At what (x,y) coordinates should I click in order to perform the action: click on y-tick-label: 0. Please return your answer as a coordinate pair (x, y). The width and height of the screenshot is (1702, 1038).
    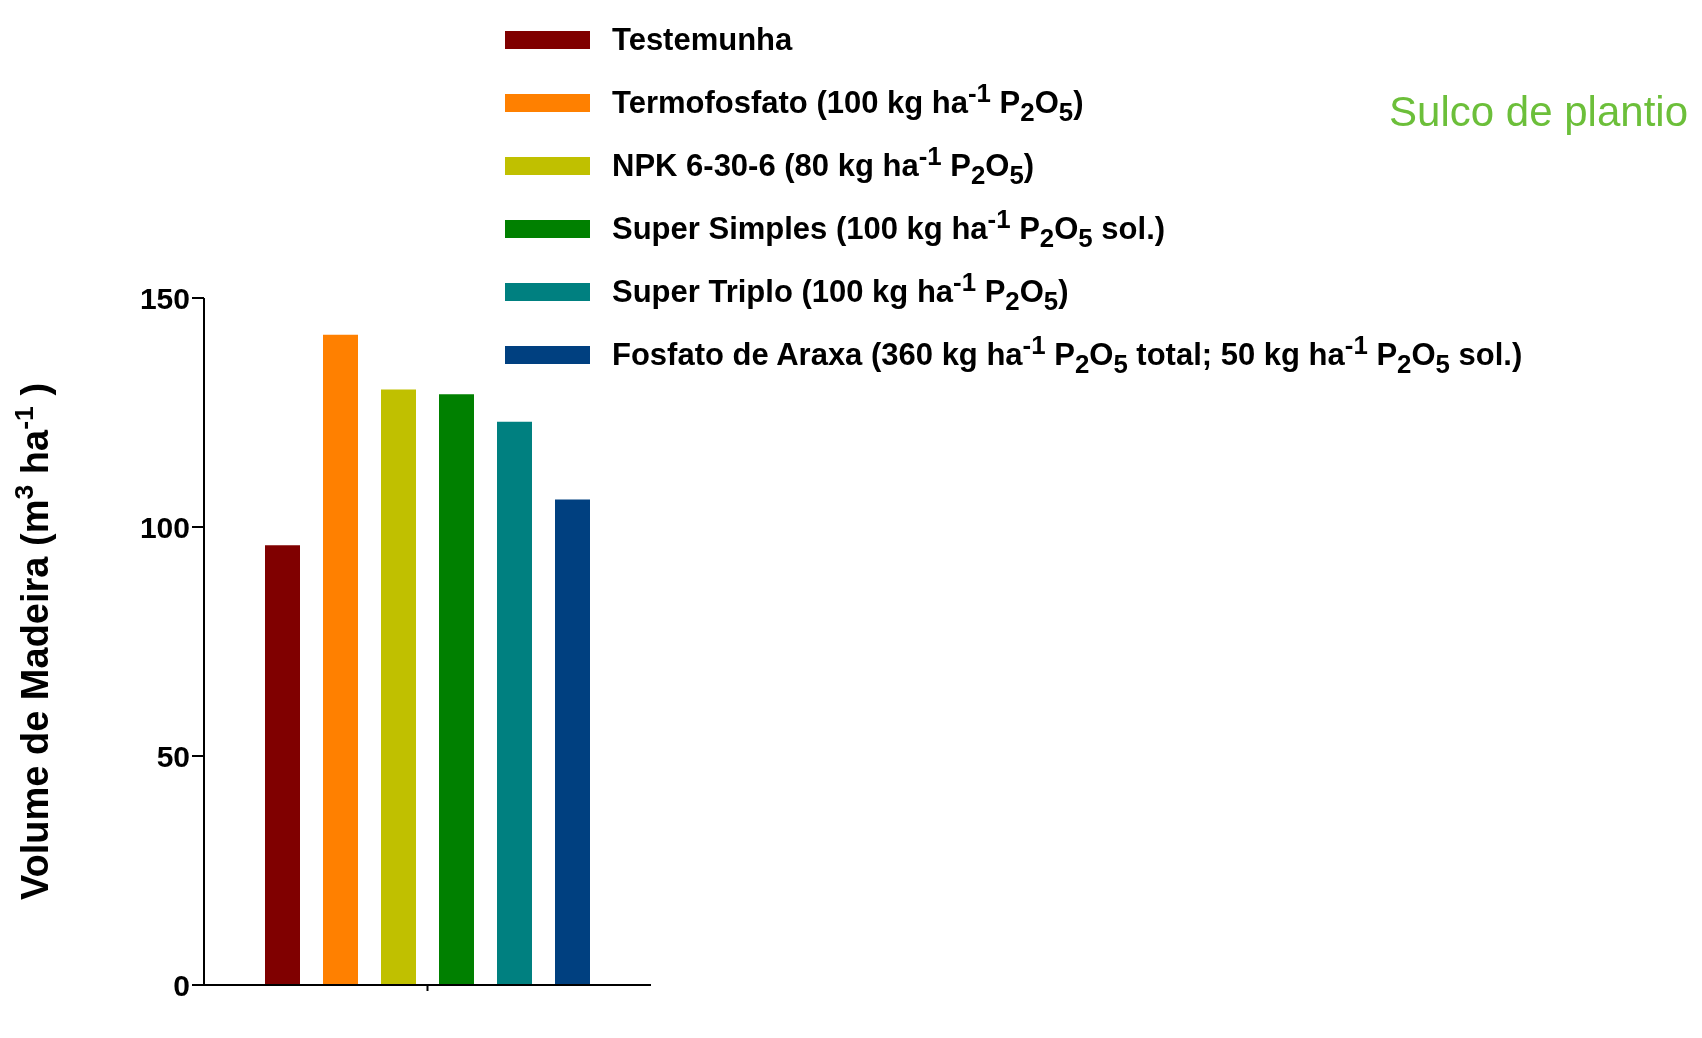
    Looking at the image, I should click on (181, 985).